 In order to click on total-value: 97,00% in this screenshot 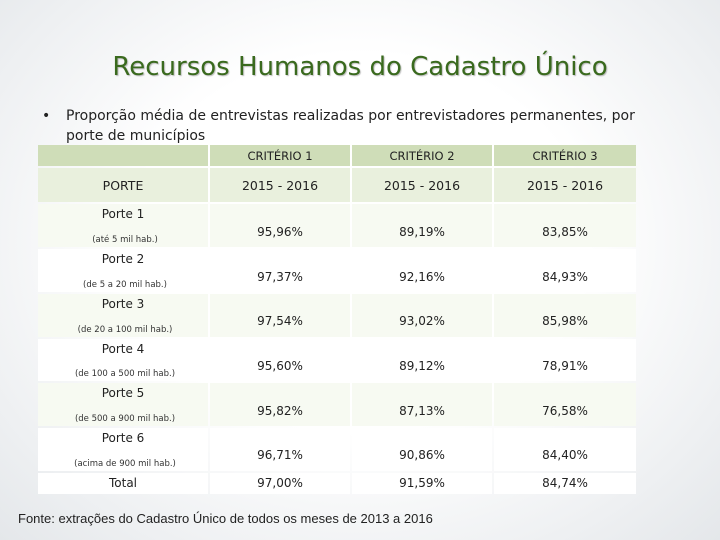, I will do `click(280, 483)`.